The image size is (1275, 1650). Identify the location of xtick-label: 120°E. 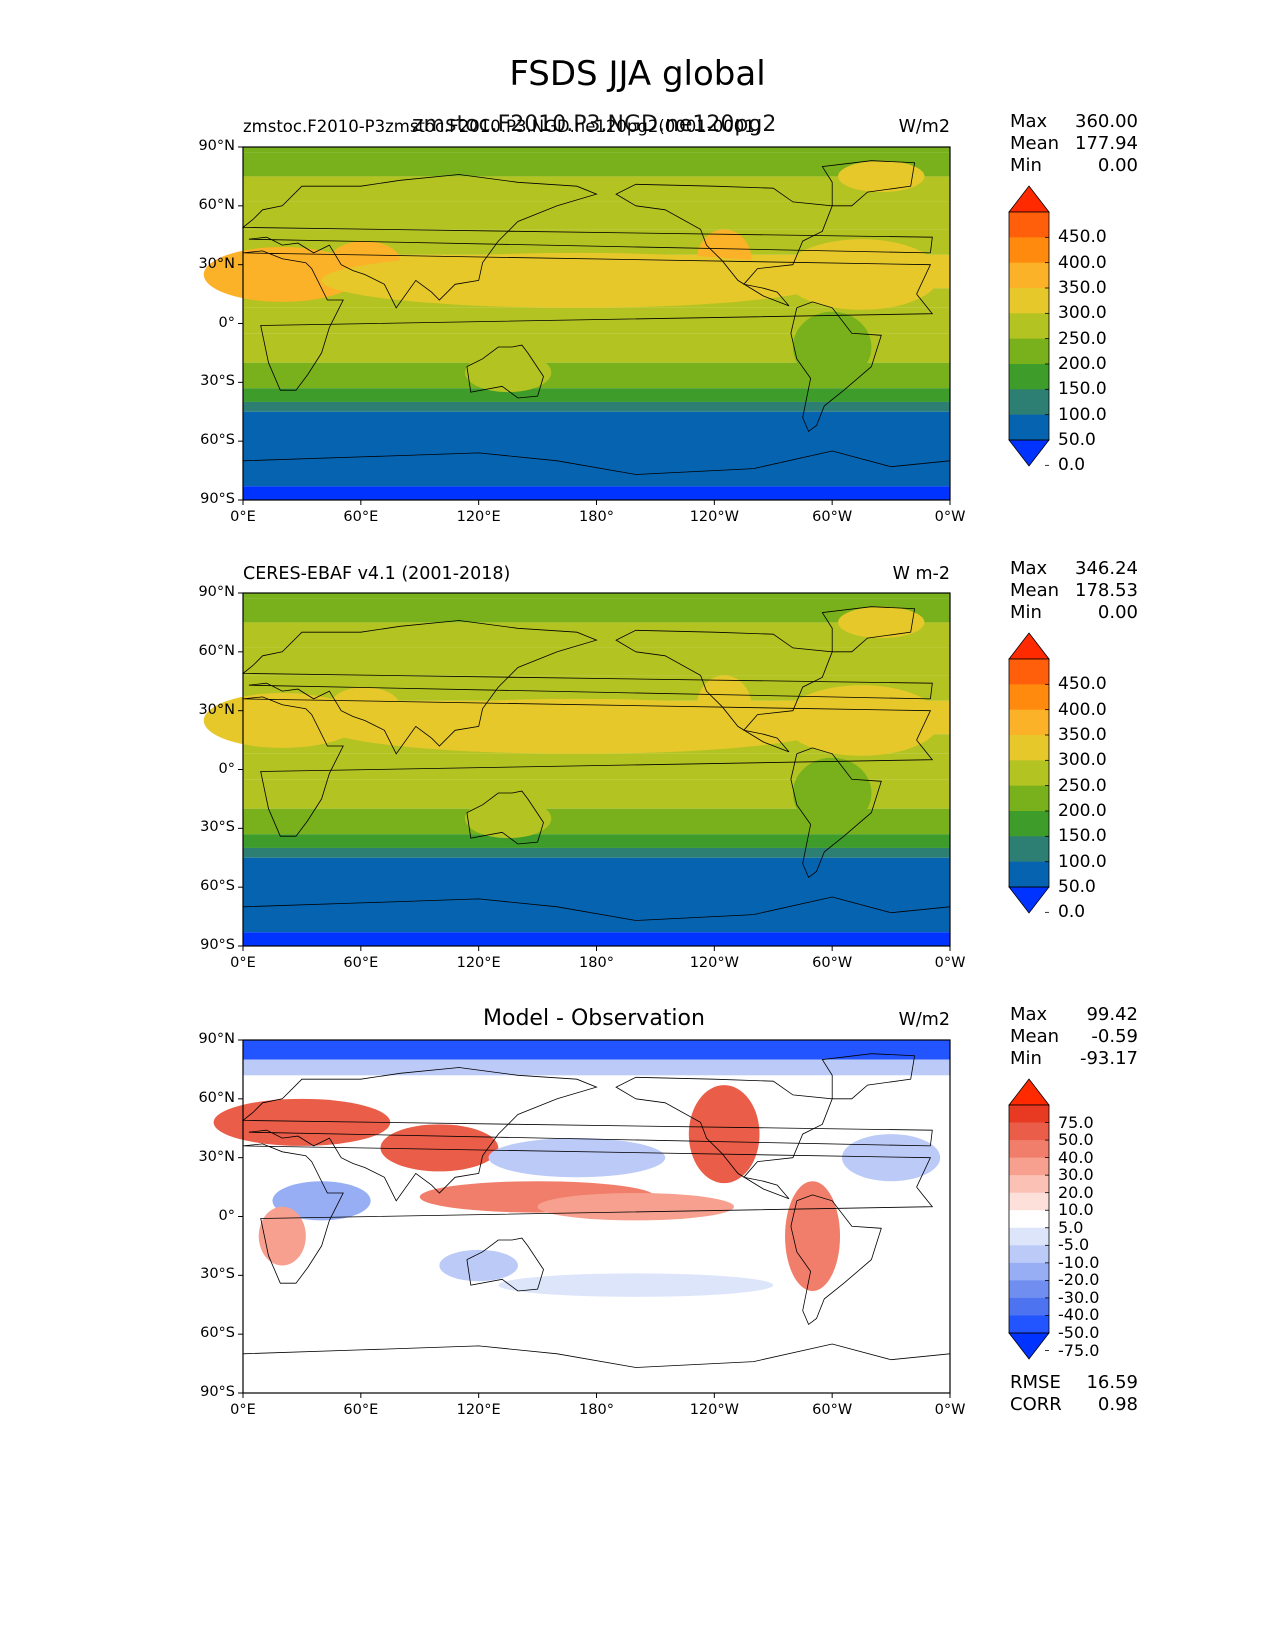
(478, 963).